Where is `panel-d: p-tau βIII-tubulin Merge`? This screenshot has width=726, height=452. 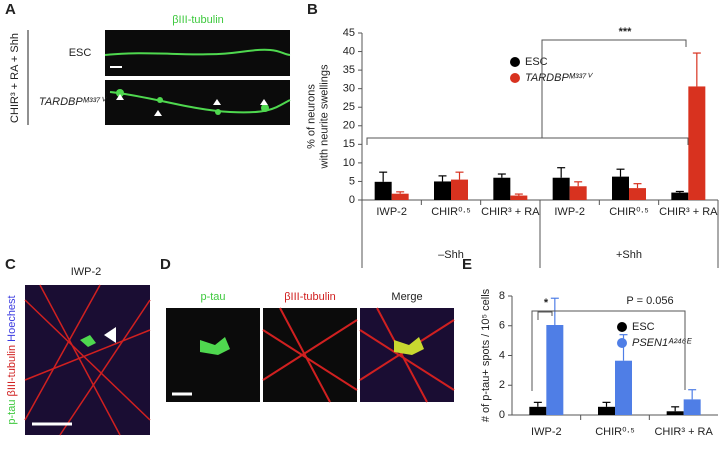 panel-d: p-tau βIII-tubulin Merge is located at coordinates (310, 347).